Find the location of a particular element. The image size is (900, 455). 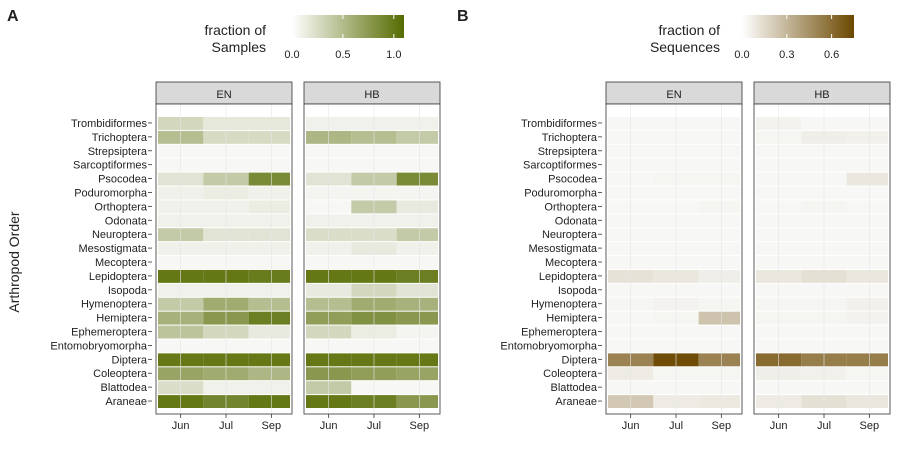

legend-tick-label: 0.5 is located at coordinates (342, 55).